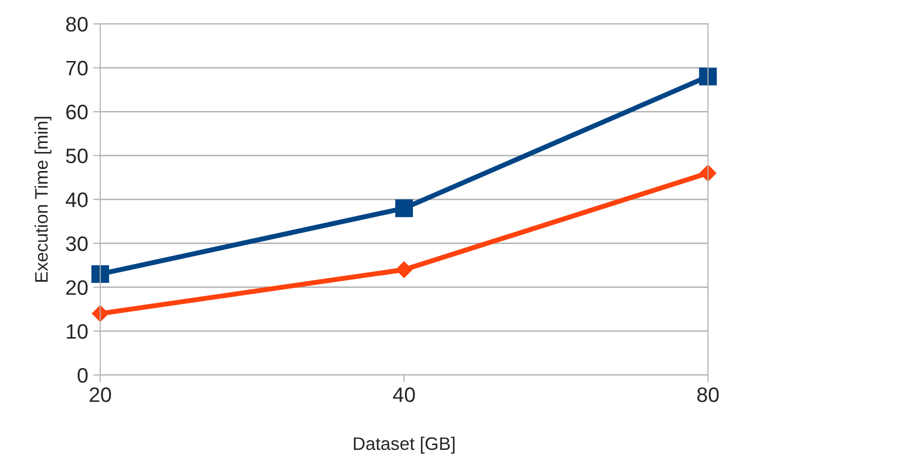 The height and width of the screenshot is (459, 903). What do you see at coordinates (77, 331) in the screenshot?
I see `y-tick-label: 10` at bounding box center [77, 331].